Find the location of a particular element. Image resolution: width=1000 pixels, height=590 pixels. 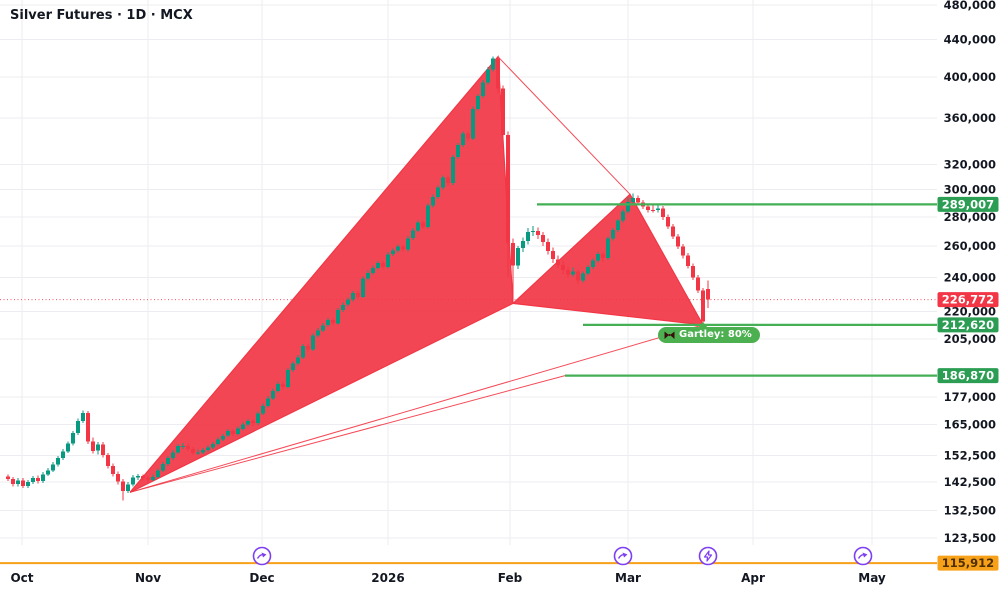

time-axis: Oct Nov Dec 2026 Feb Mar Apr May is located at coordinates (448, 566).